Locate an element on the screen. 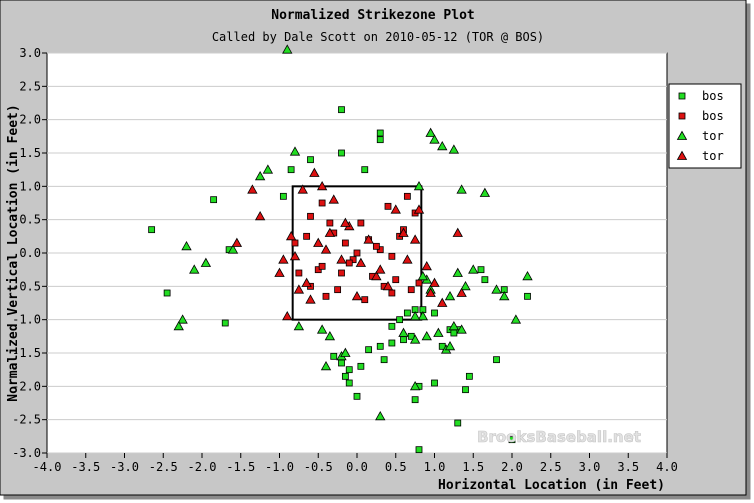  watermark: BrooksBaseball.net is located at coordinates (559, 437).